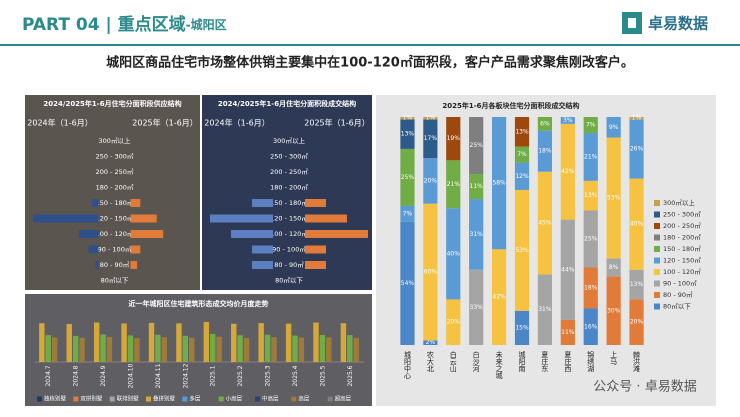  Describe the element at coordinates (591, 326) in the screenshot. I see `data-label: 16%` at that location.